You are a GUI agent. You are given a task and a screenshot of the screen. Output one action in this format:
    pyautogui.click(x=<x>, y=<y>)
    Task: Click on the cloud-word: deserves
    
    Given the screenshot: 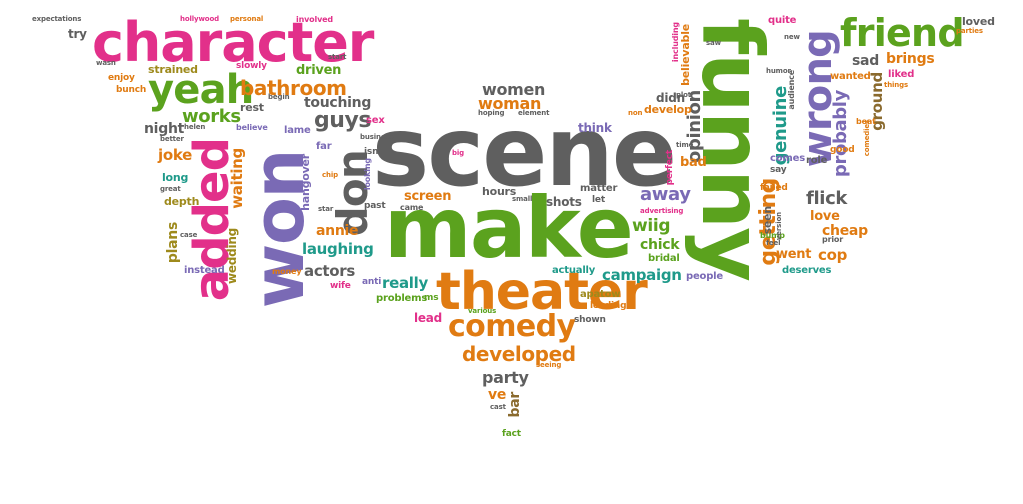 What is the action you would take?
    pyautogui.click(x=807, y=270)
    